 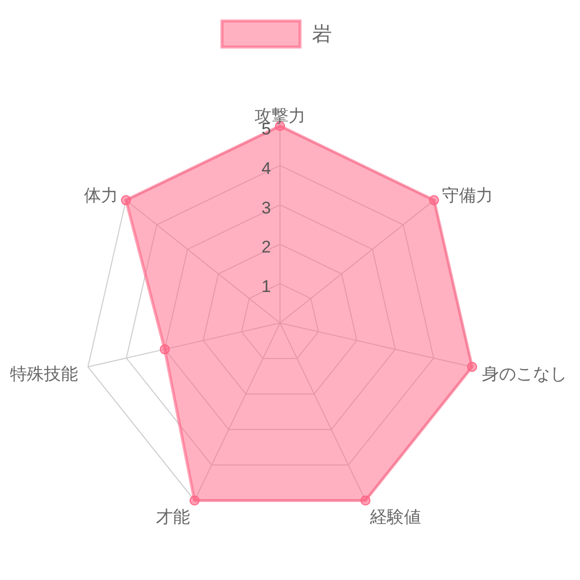 What do you see at coordinates (467, 195) in the screenshot?
I see `spoke-label: 守備力` at bounding box center [467, 195].